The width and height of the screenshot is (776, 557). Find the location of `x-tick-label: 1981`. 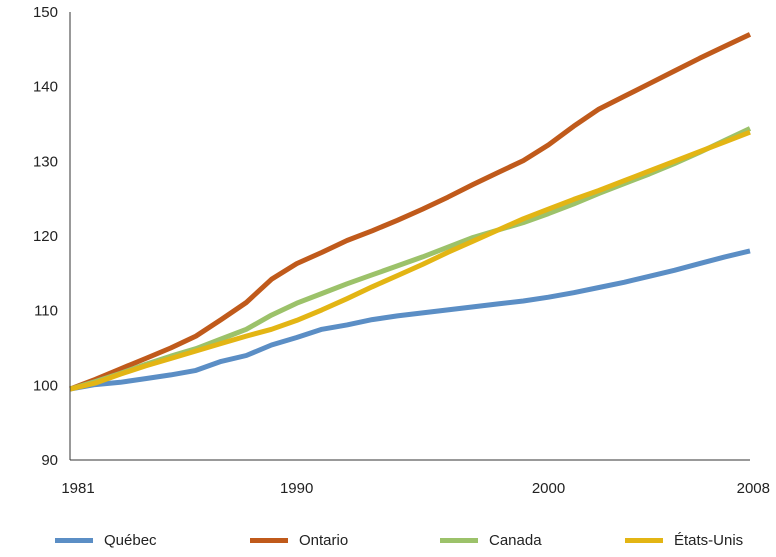

x-tick-label: 1981 is located at coordinates (77, 488).